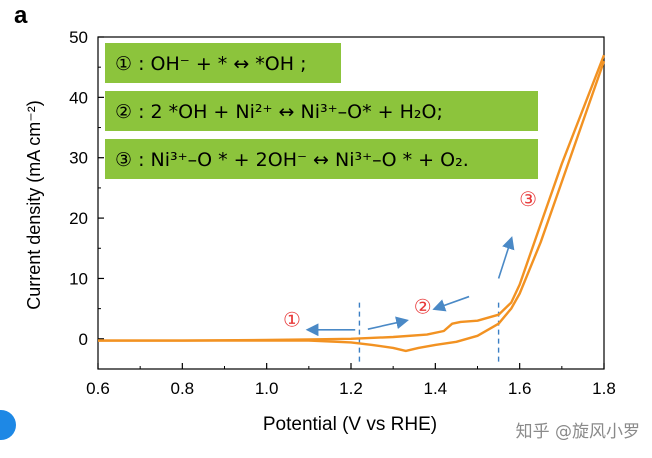  What do you see at coordinates (8, 425) in the screenshot?
I see `corner-circle-badge` at bounding box center [8, 425].